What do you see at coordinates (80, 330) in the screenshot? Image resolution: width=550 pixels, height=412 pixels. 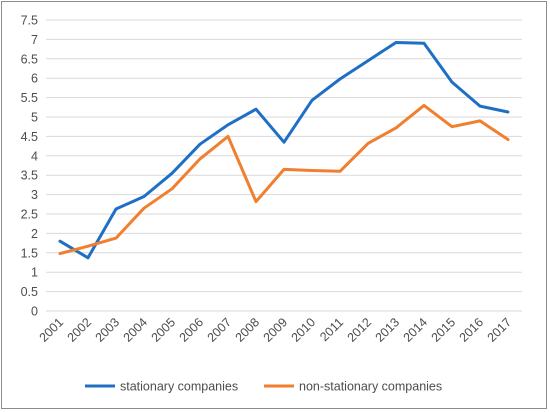 I see `x-tick-label: 2002` at bounding box center [80, 330].